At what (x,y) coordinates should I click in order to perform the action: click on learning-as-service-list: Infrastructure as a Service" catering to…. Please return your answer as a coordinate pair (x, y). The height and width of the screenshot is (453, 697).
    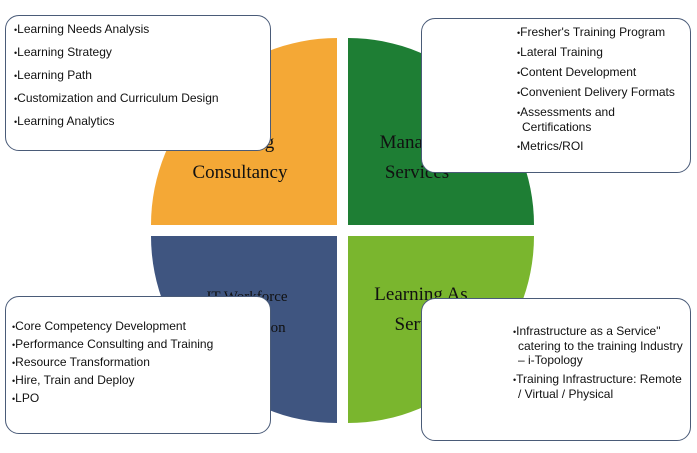
    Looking at the image, I should click on (599, 362).